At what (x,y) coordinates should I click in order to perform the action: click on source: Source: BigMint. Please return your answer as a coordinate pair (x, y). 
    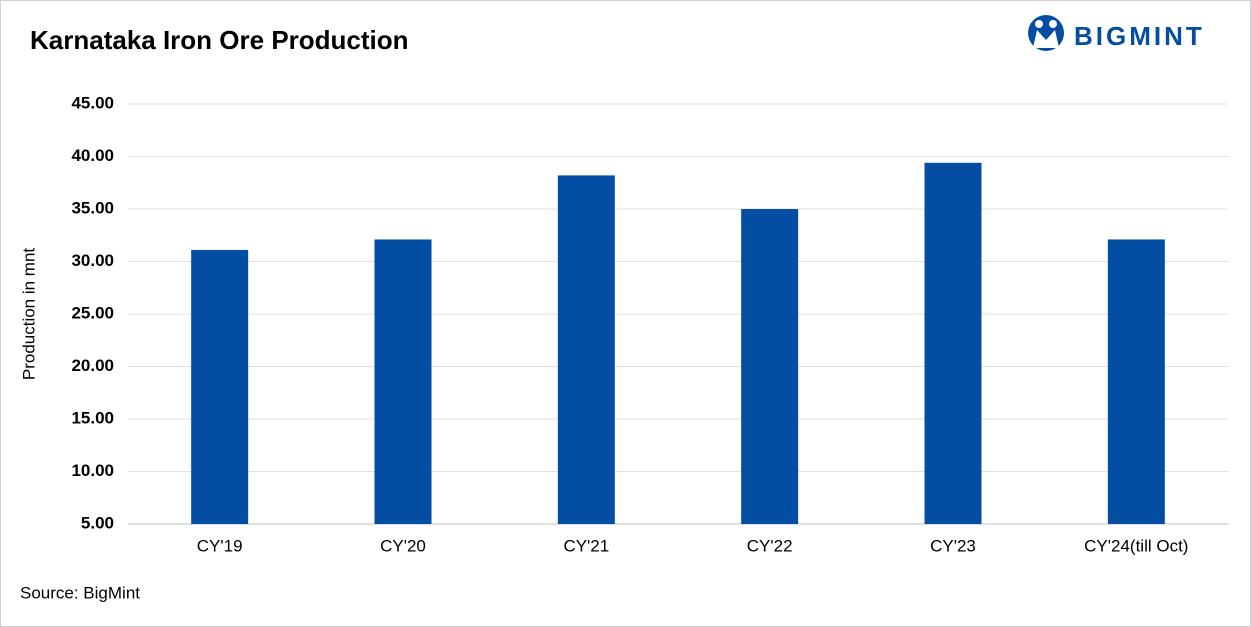
    Looking at the image, I should click on (80, 592).